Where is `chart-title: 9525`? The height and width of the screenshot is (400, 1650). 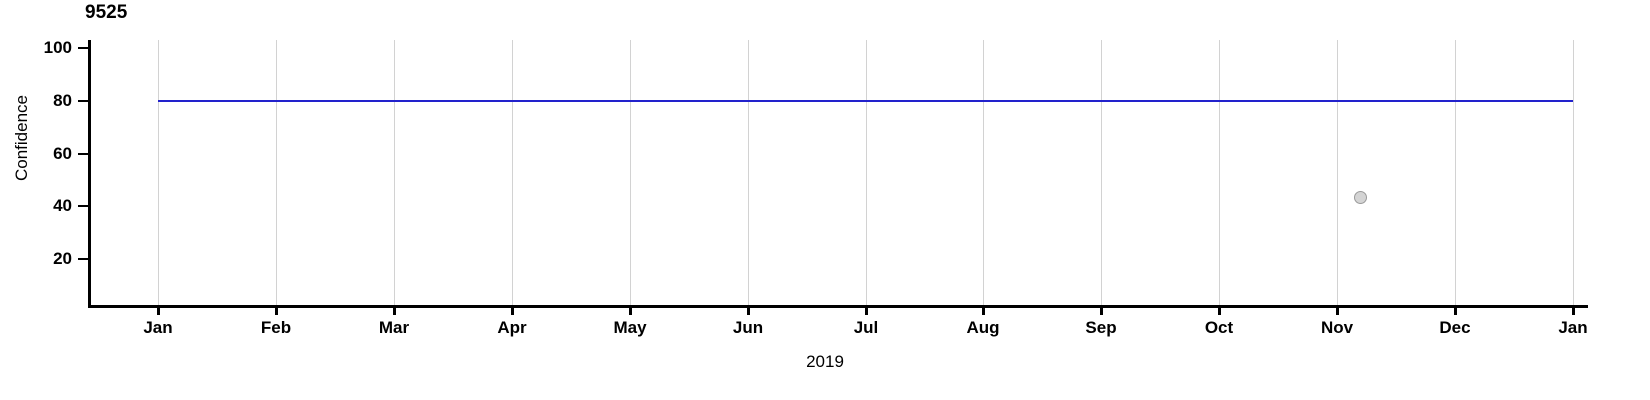 chart-title: 9525 is located at coordinates (106, 12).